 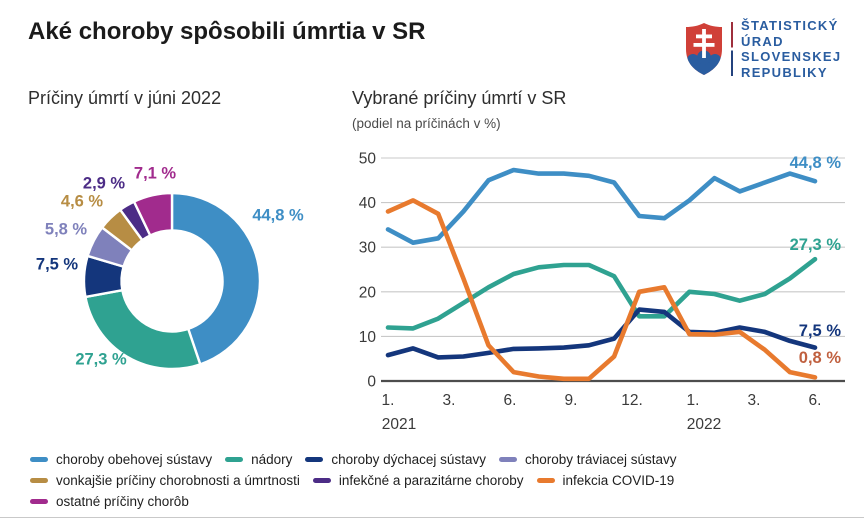 I want to click on logo-text: ŠTATISTICKÝ ÚRAD SLOVENSKEJ REPUBLIKY, so click(x=791, y=49).